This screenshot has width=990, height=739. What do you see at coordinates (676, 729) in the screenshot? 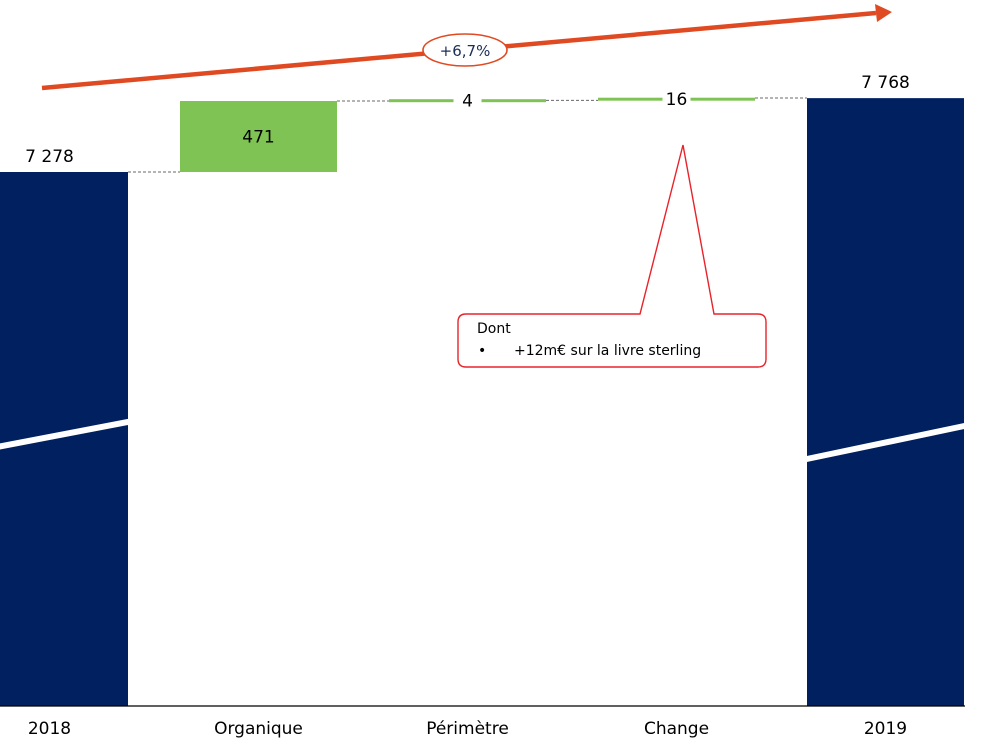
I see `x-tick-label-change: Change` at bounding box center [676, 729].